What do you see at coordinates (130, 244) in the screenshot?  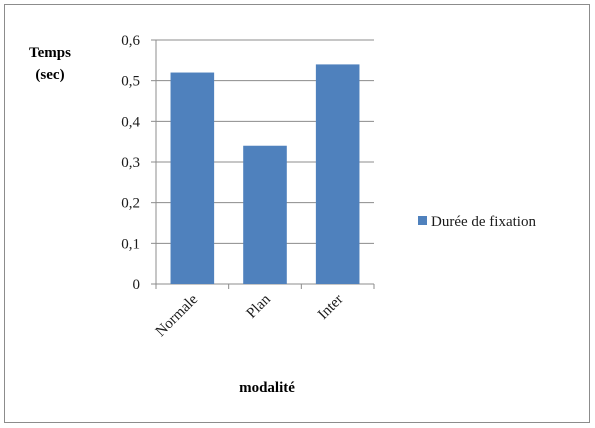 I see `y-tick-label: 0,1` at bounding box center [130, 244].